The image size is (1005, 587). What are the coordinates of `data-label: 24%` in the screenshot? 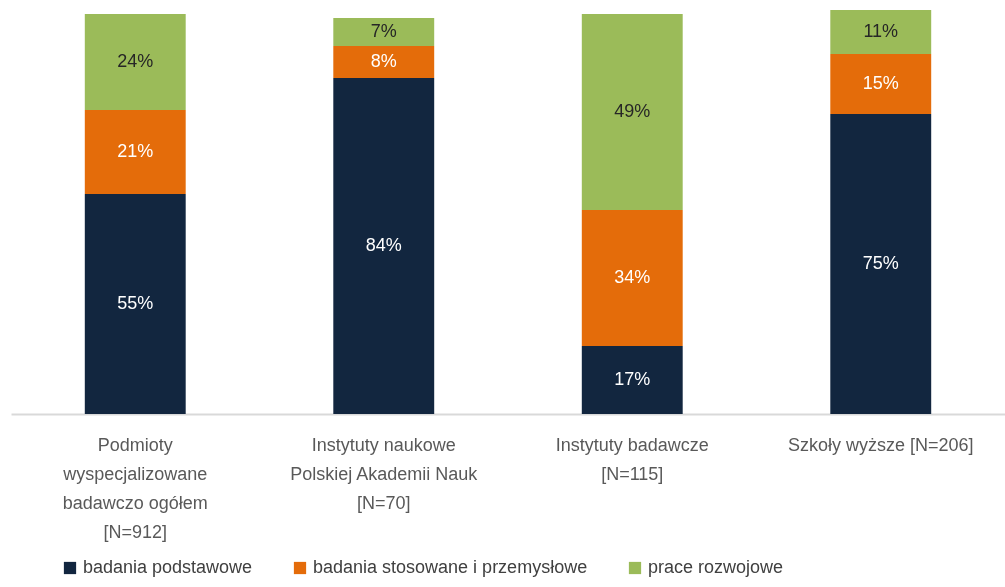 It's located at (135, 61).